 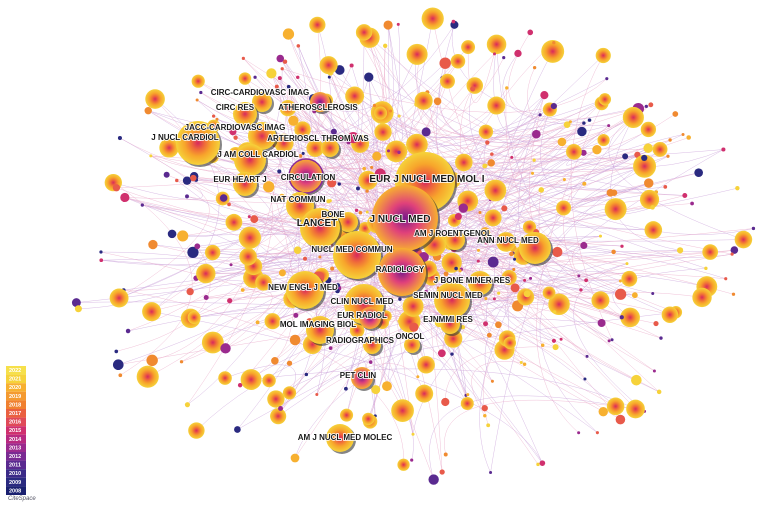 I want to click on node-label: ARTERIOSCL THROM VAS, so click(x=318, y=138).